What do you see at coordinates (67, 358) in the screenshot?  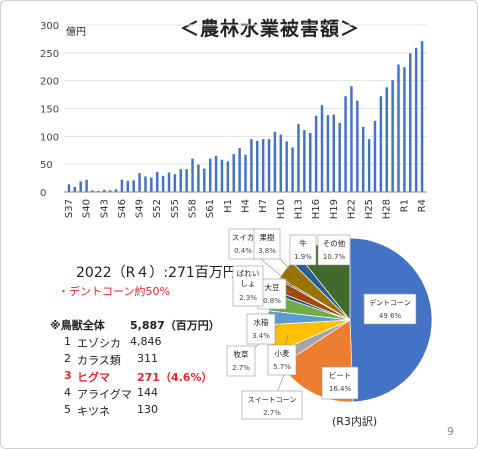 I see `rank-number: 2` at bounding box center [67, 358].